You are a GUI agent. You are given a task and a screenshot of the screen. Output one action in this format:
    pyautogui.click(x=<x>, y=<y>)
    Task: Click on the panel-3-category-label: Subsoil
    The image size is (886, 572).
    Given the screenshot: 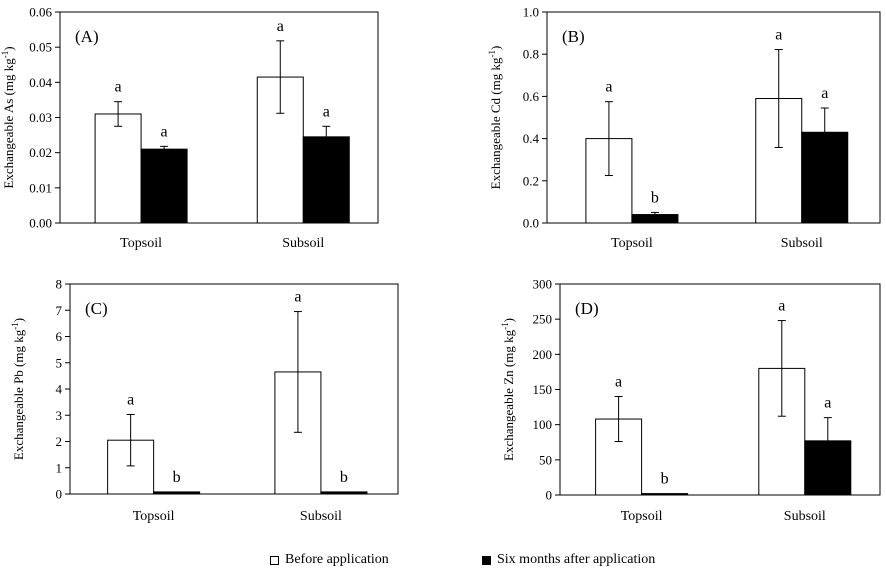 What is the action you would take?
    pyautogui.click(x=805, y=516)
    